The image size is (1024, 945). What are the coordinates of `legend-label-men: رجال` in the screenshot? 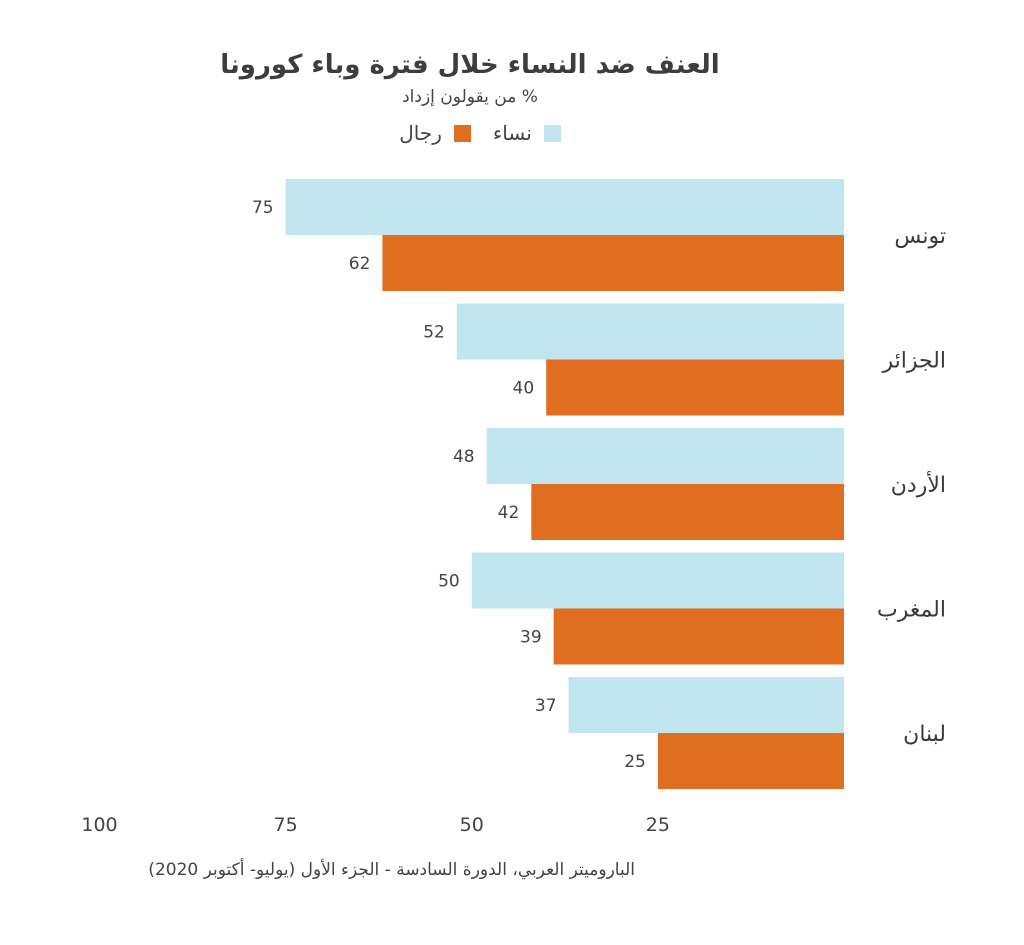 It's located at (420, 133).